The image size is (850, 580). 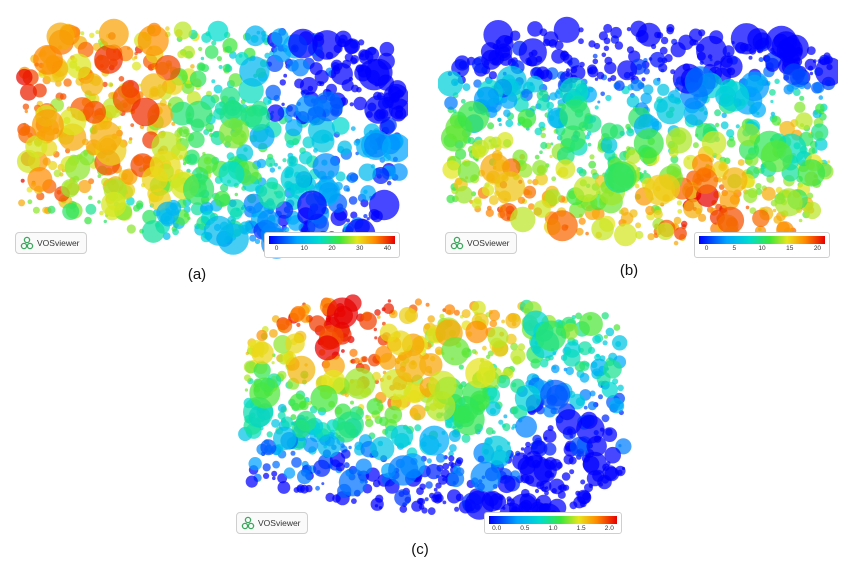 I want to click on legend-tick: 20, so click(x=332, y=248).